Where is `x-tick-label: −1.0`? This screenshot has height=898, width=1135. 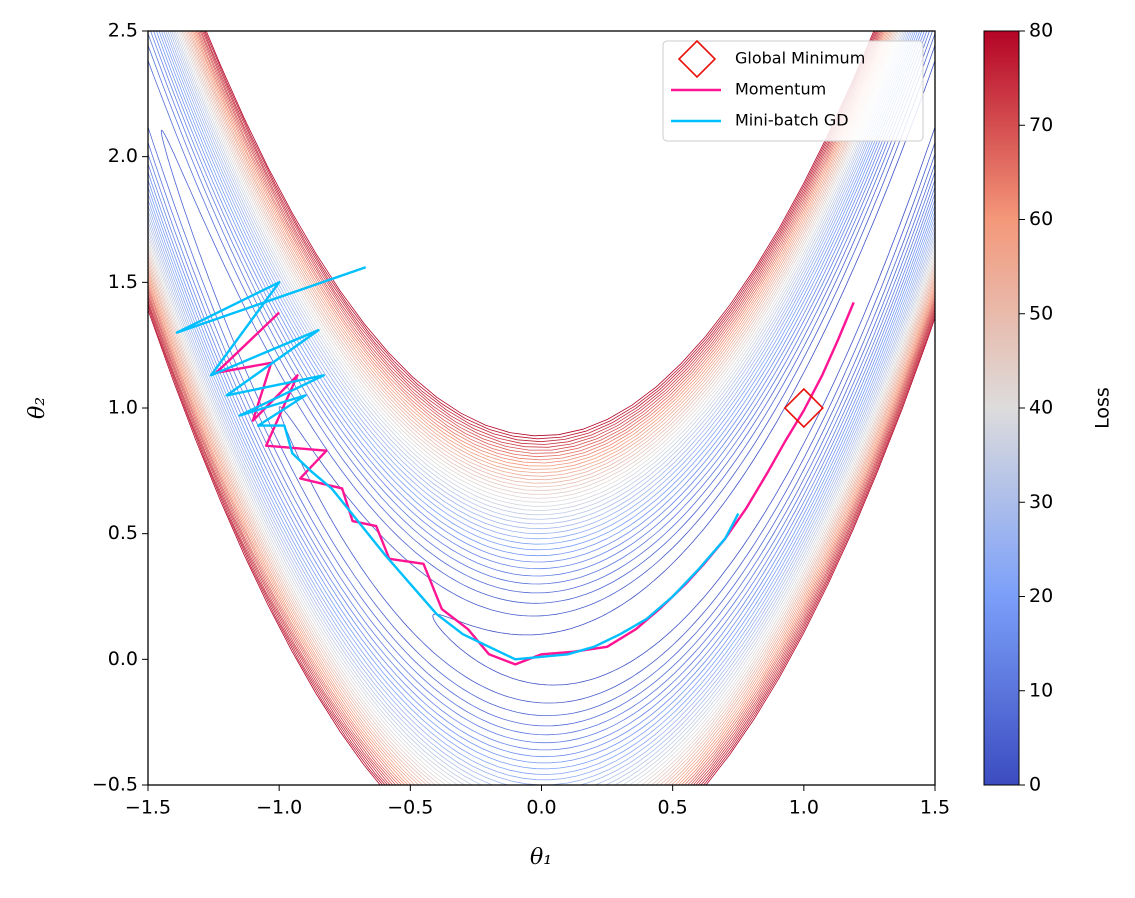 x-tick-label: −1.0 is located at coordinates (279, 808).